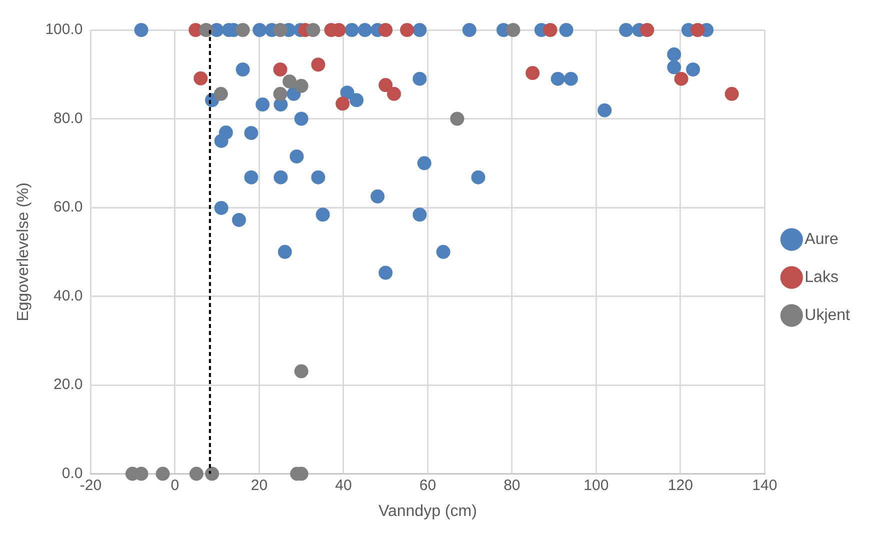 Image resolution: width=880 pixels, height=535 pixels. Describe the element at coordinates (821, 277) in the screenshot. I see `legend-label: Laks` at that location.